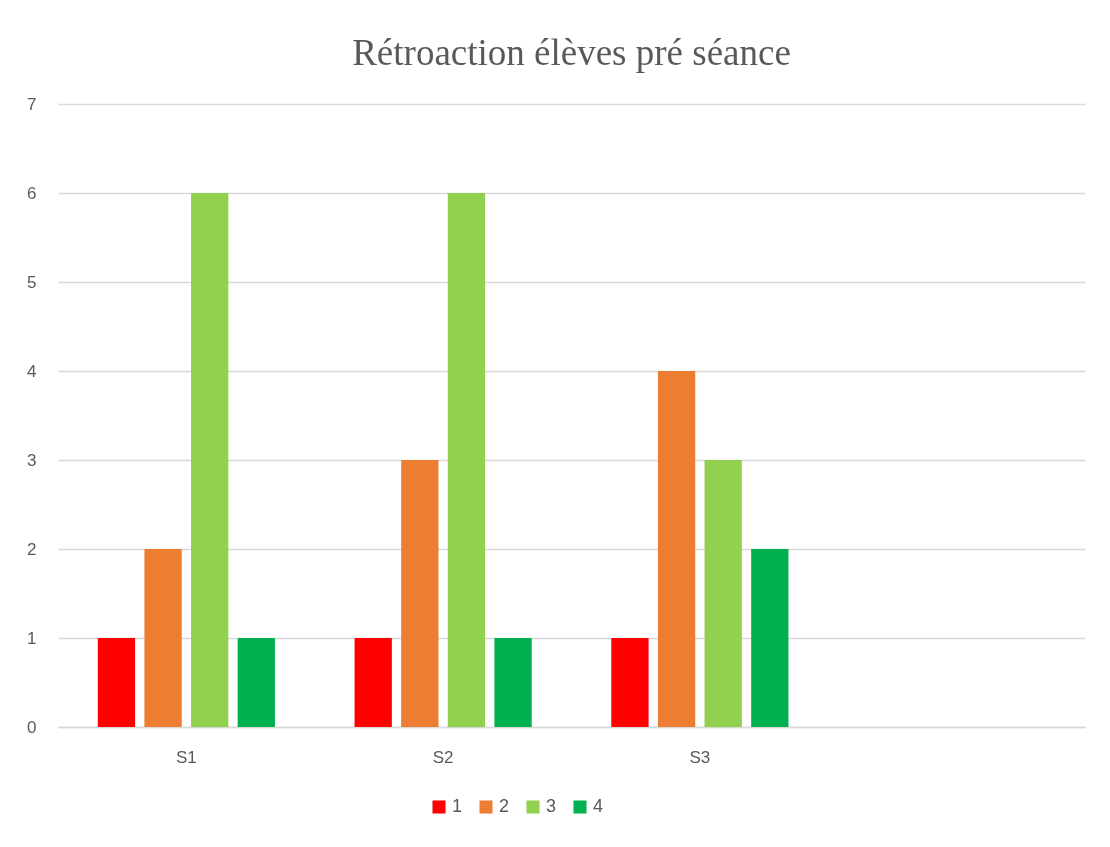  I want to click on y-tick-label: 4, so click(32, 371).